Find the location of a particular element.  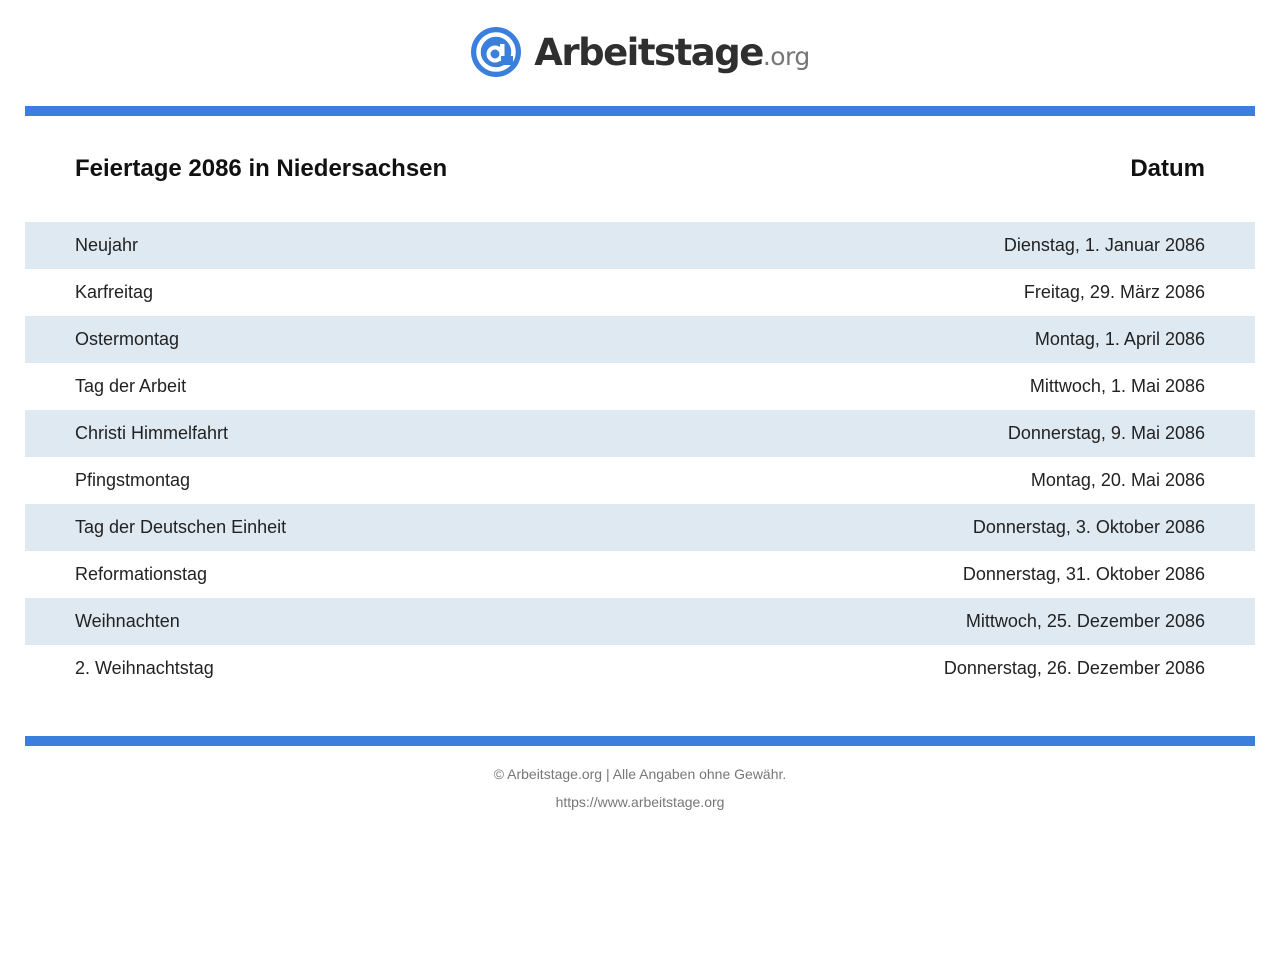

logo-text: Arbeitstage .org is located at coordinates (672, 52).